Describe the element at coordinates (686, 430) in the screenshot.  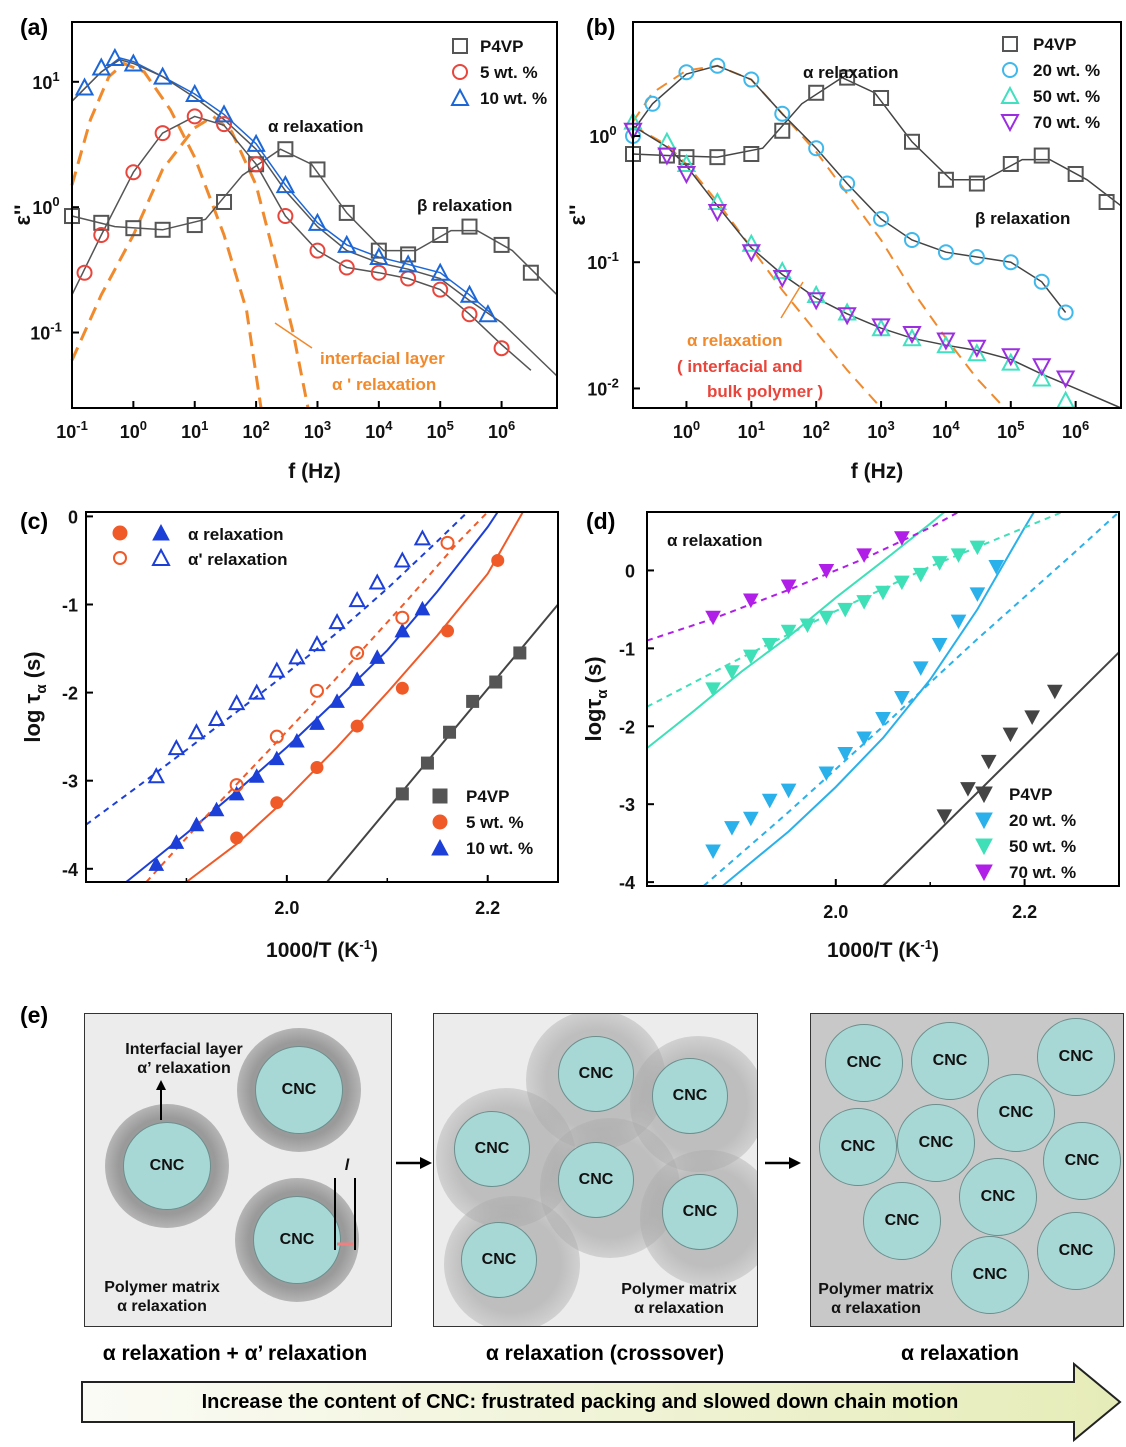
I see `x-tick-label: 10⁰` at that location.